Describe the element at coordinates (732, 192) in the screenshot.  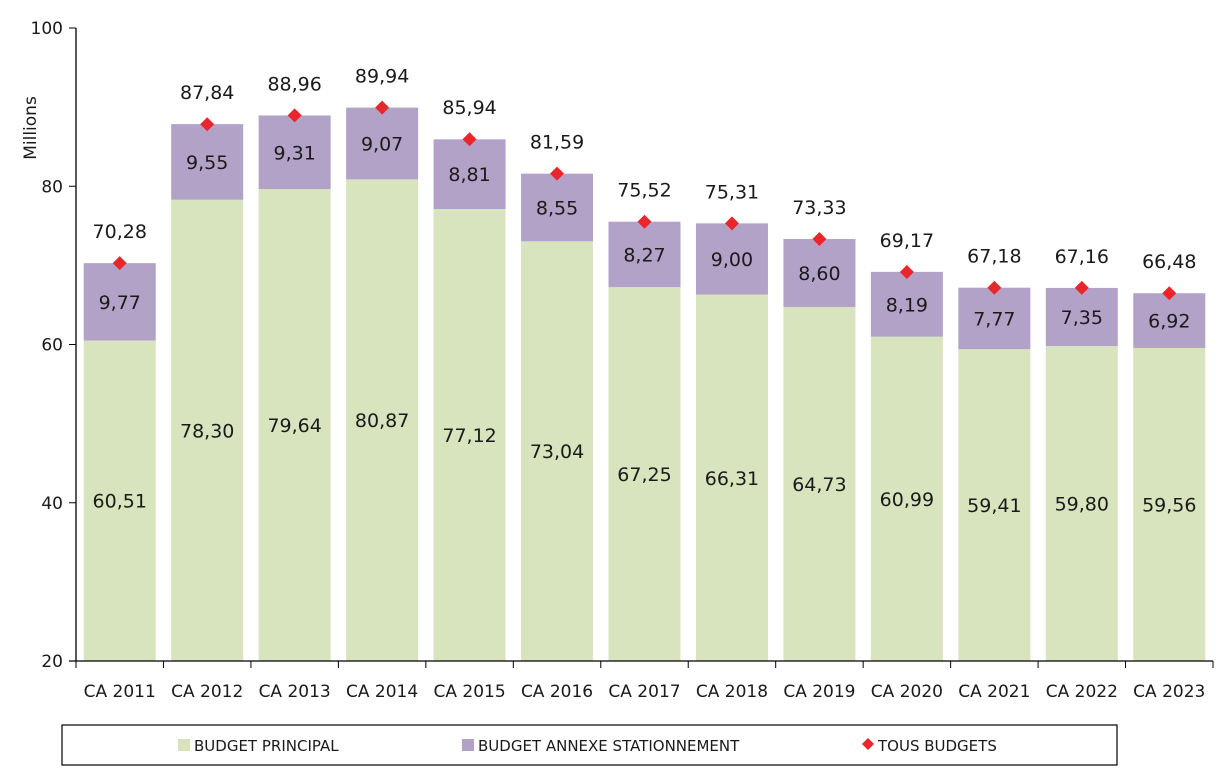
I see `data-label-tous-budgets: 75,31` at that location.